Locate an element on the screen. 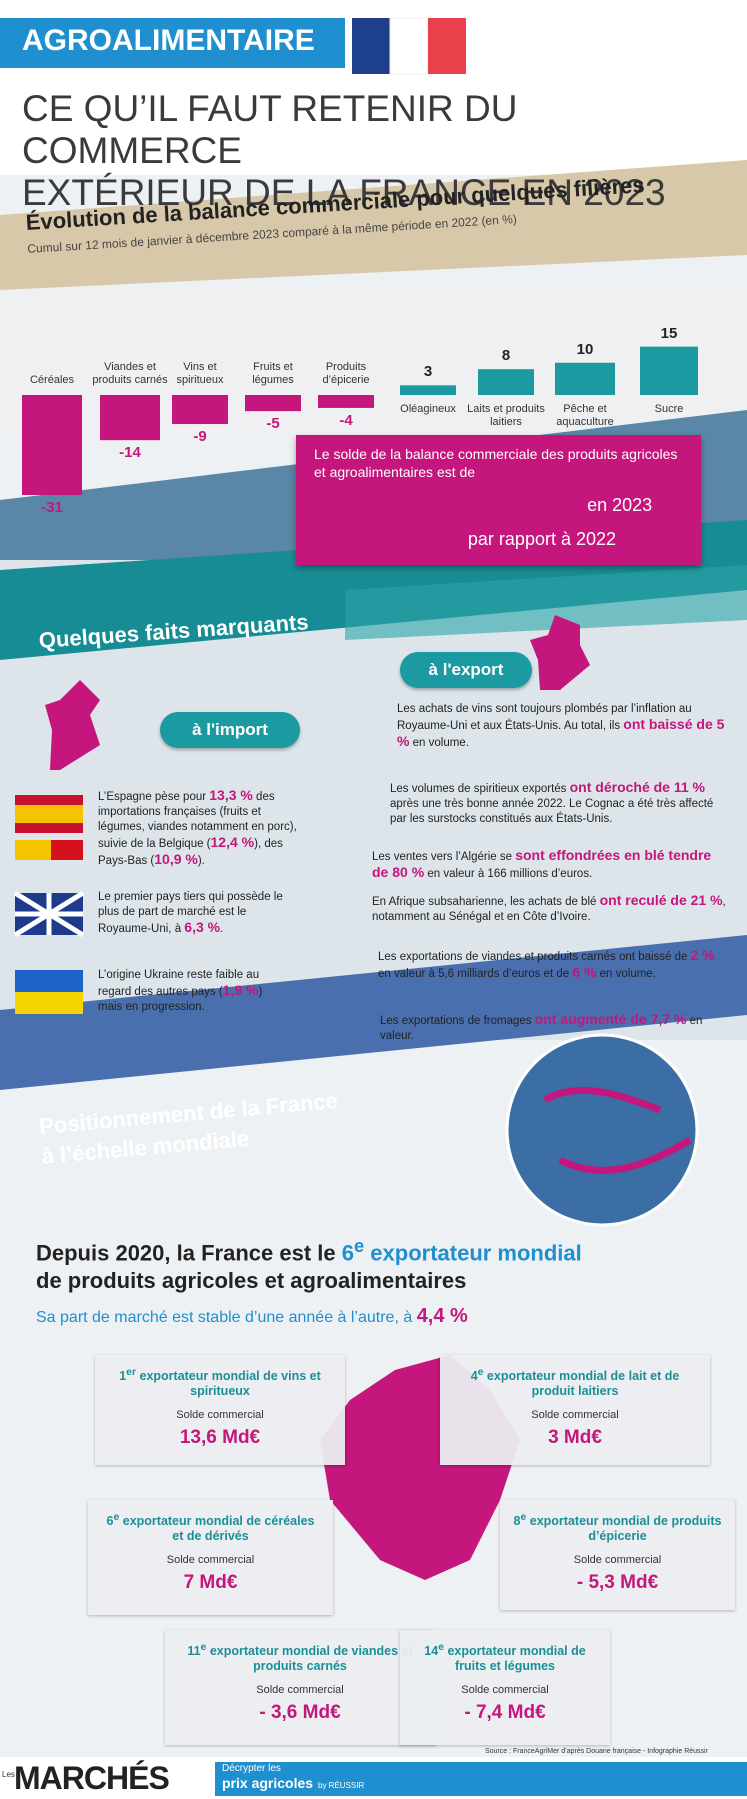  position-band is located at coordinates (373, 1012).